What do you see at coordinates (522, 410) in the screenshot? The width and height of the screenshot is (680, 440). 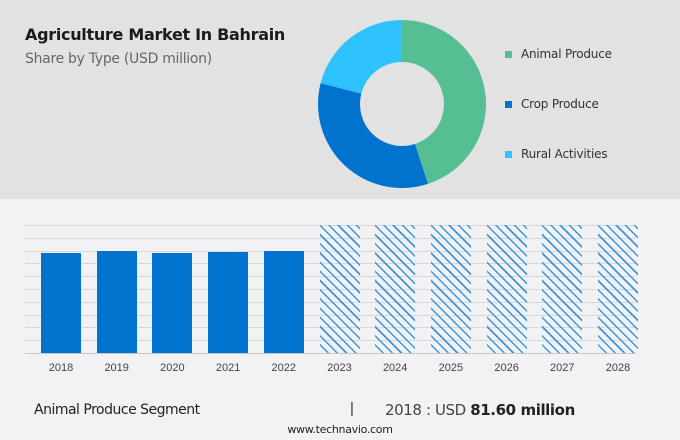 I see `segment-value-amount: 81.60 million` at bounding box center [522, 410].